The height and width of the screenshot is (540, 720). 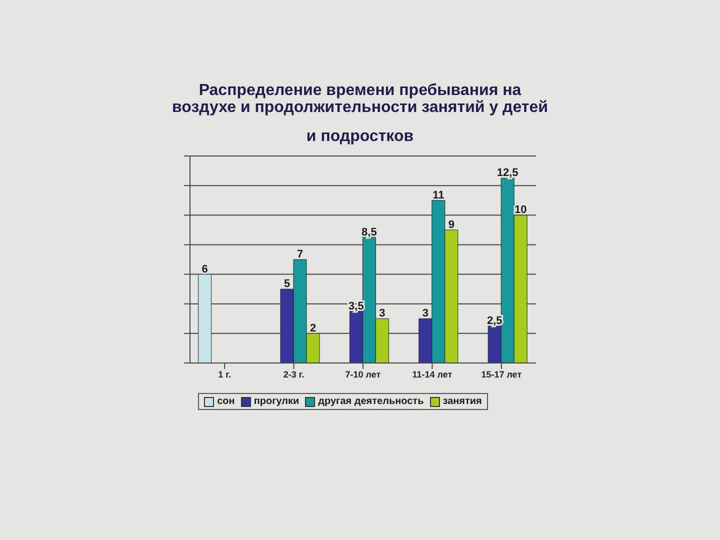 I want to click on data-label: 7, so click(x=300, y=254).